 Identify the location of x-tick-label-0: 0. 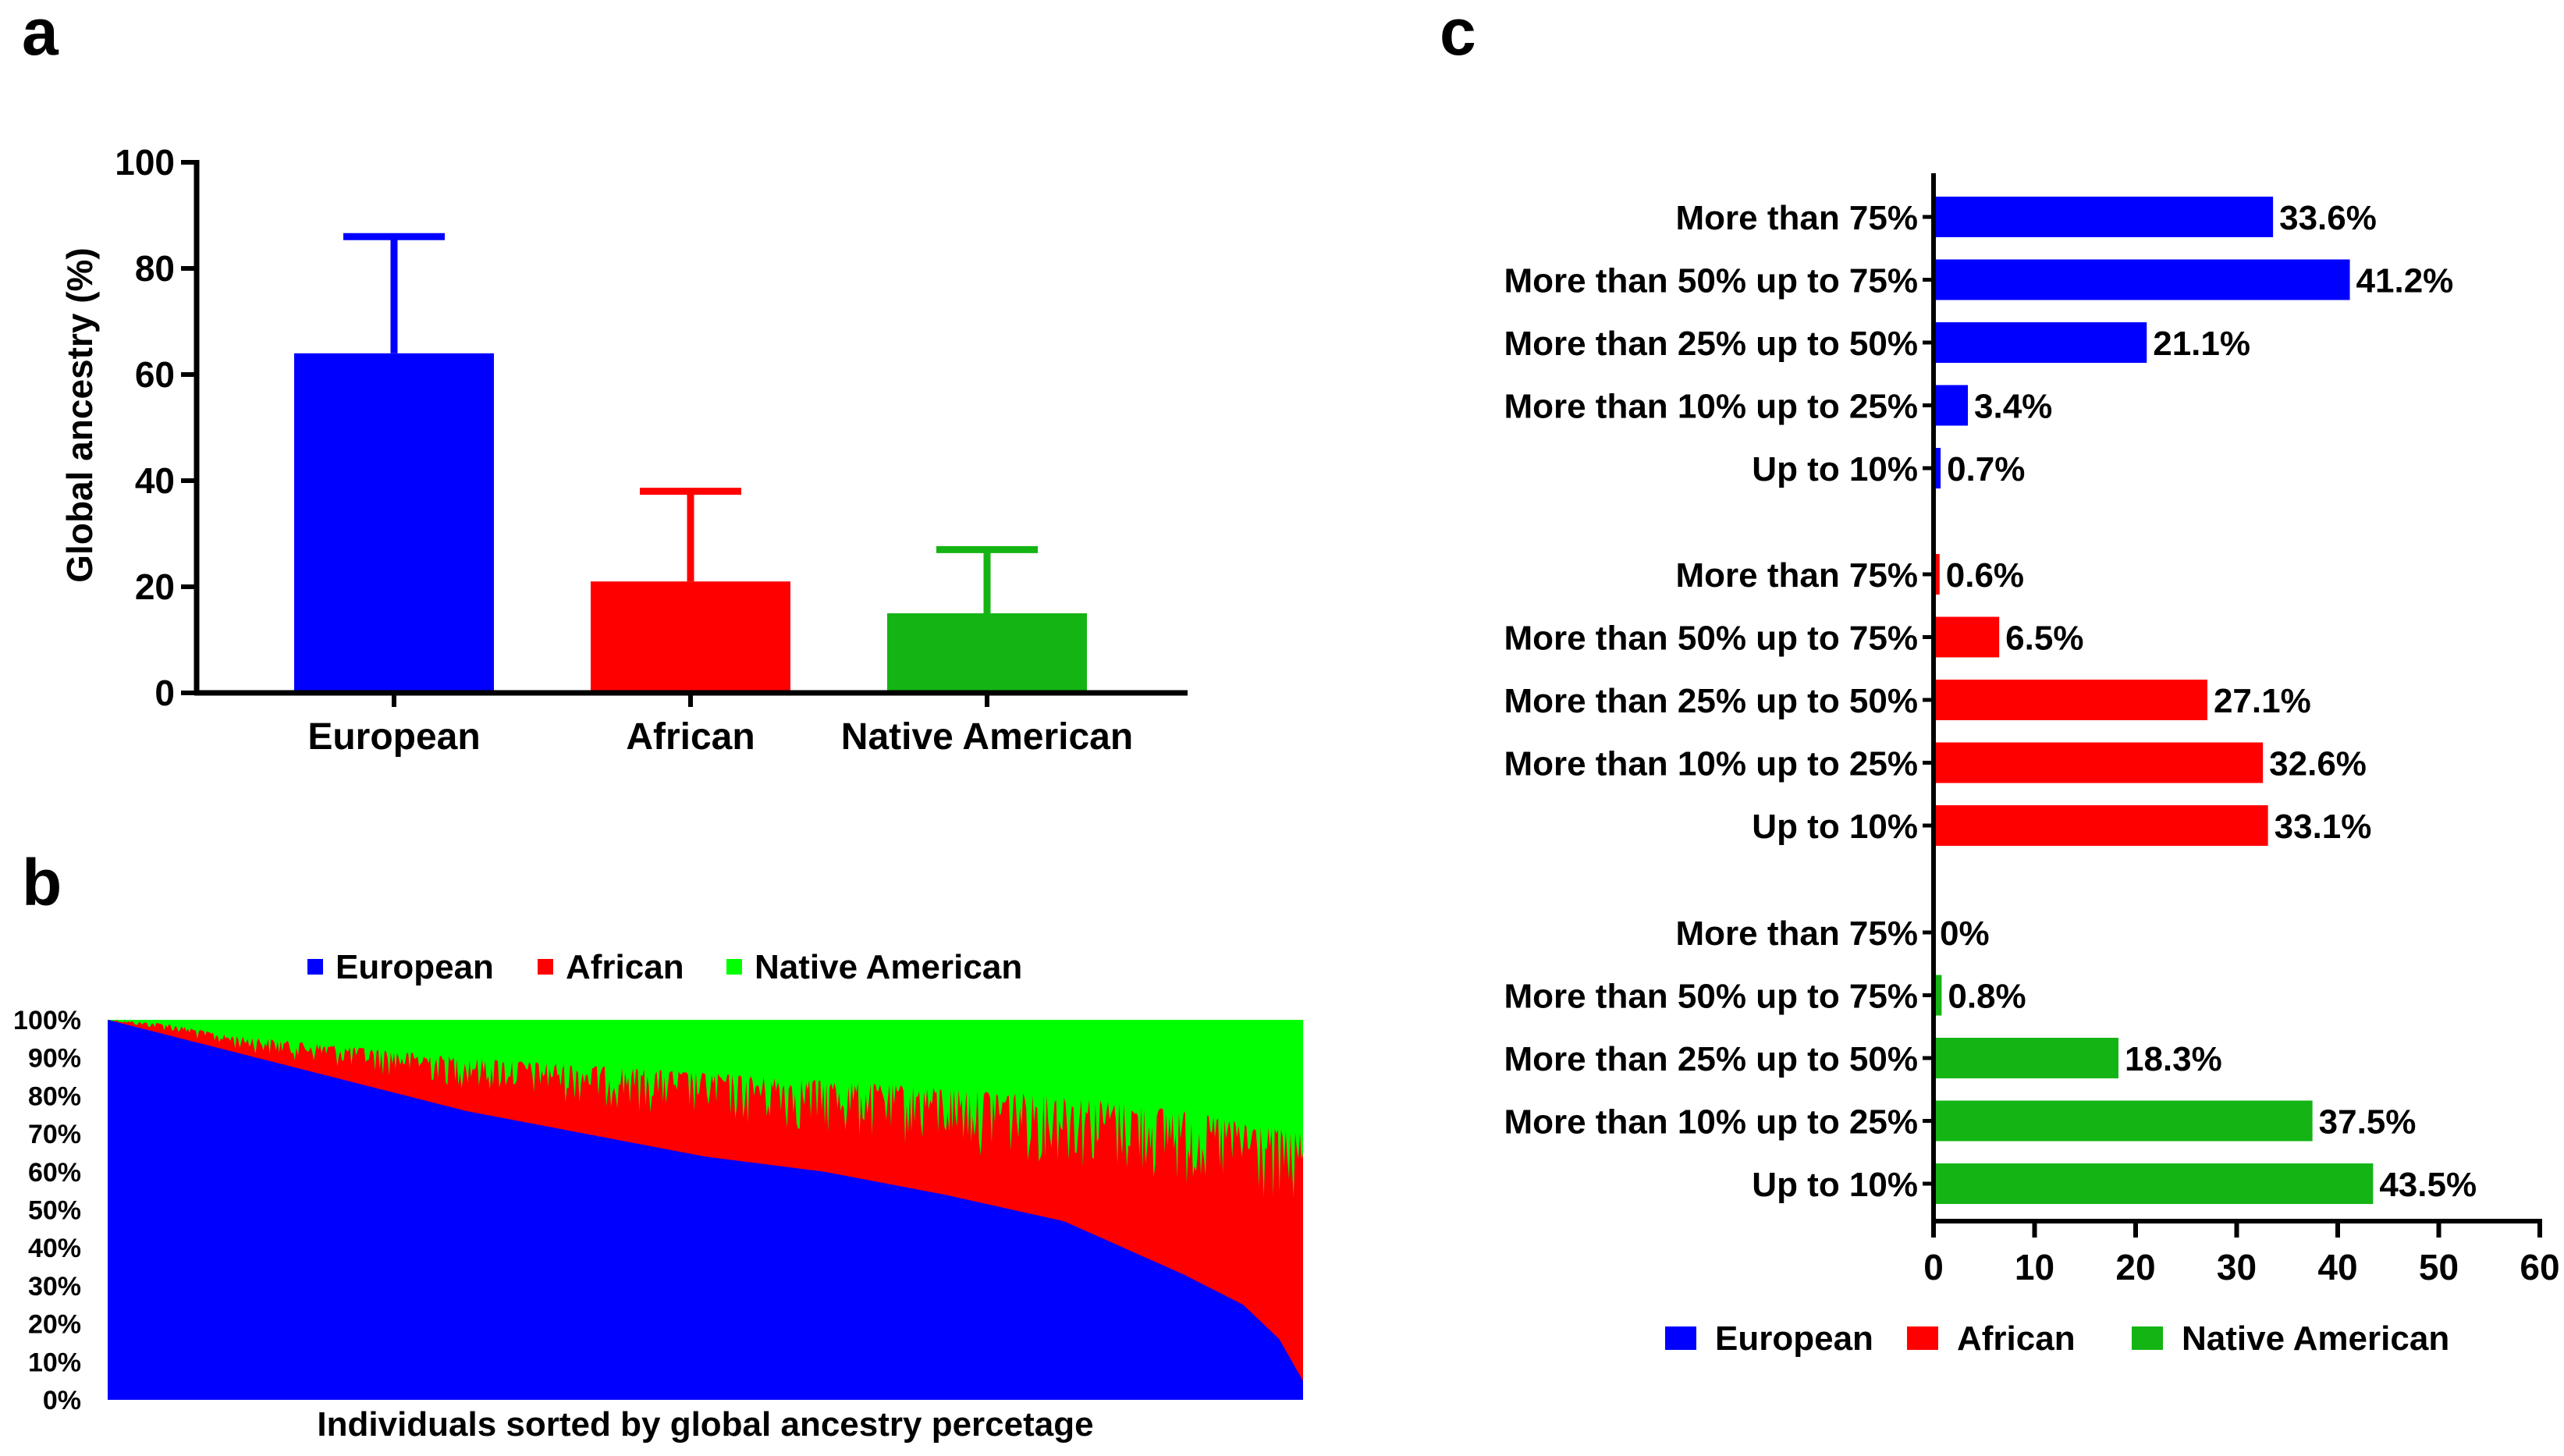
(1933, 1267).